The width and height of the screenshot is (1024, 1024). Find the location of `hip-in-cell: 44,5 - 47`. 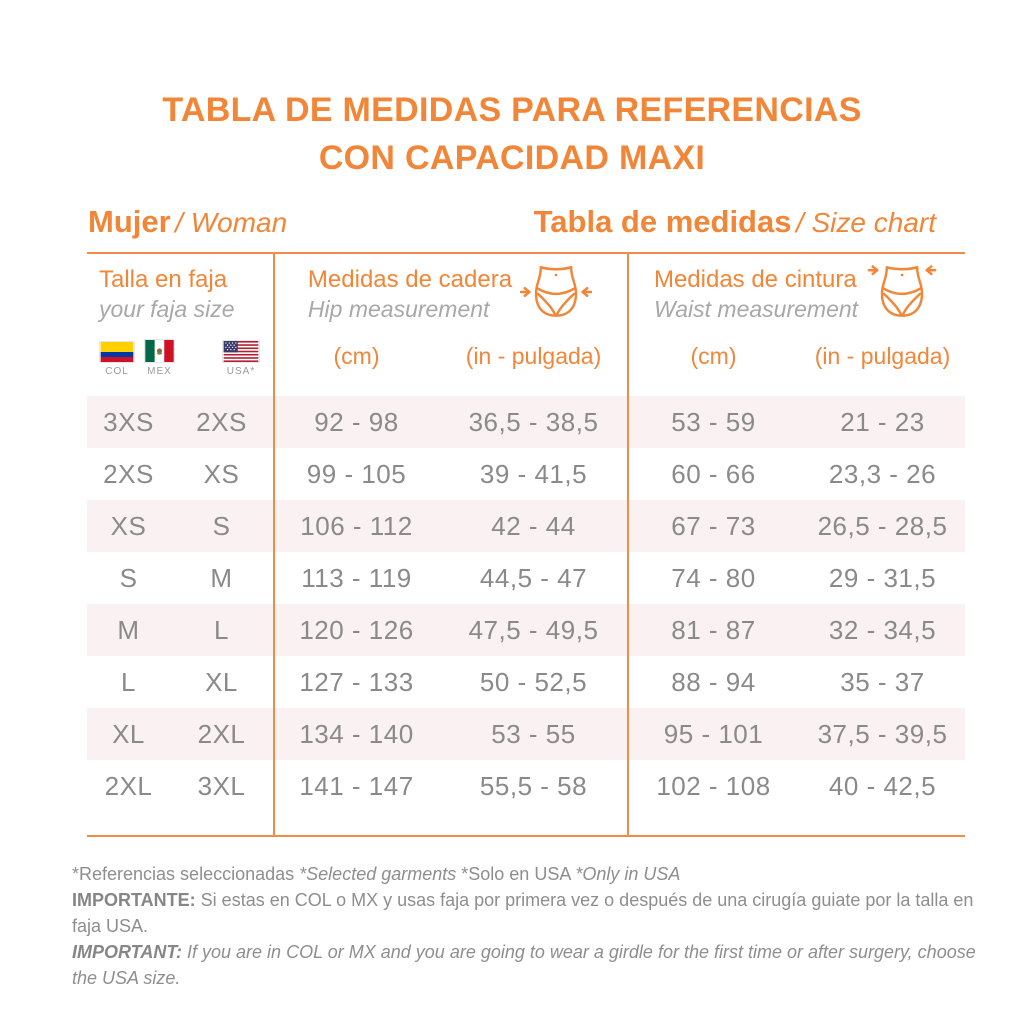

hip-in-cell: 44,5 - 47 is located at coordinates (533, 577).